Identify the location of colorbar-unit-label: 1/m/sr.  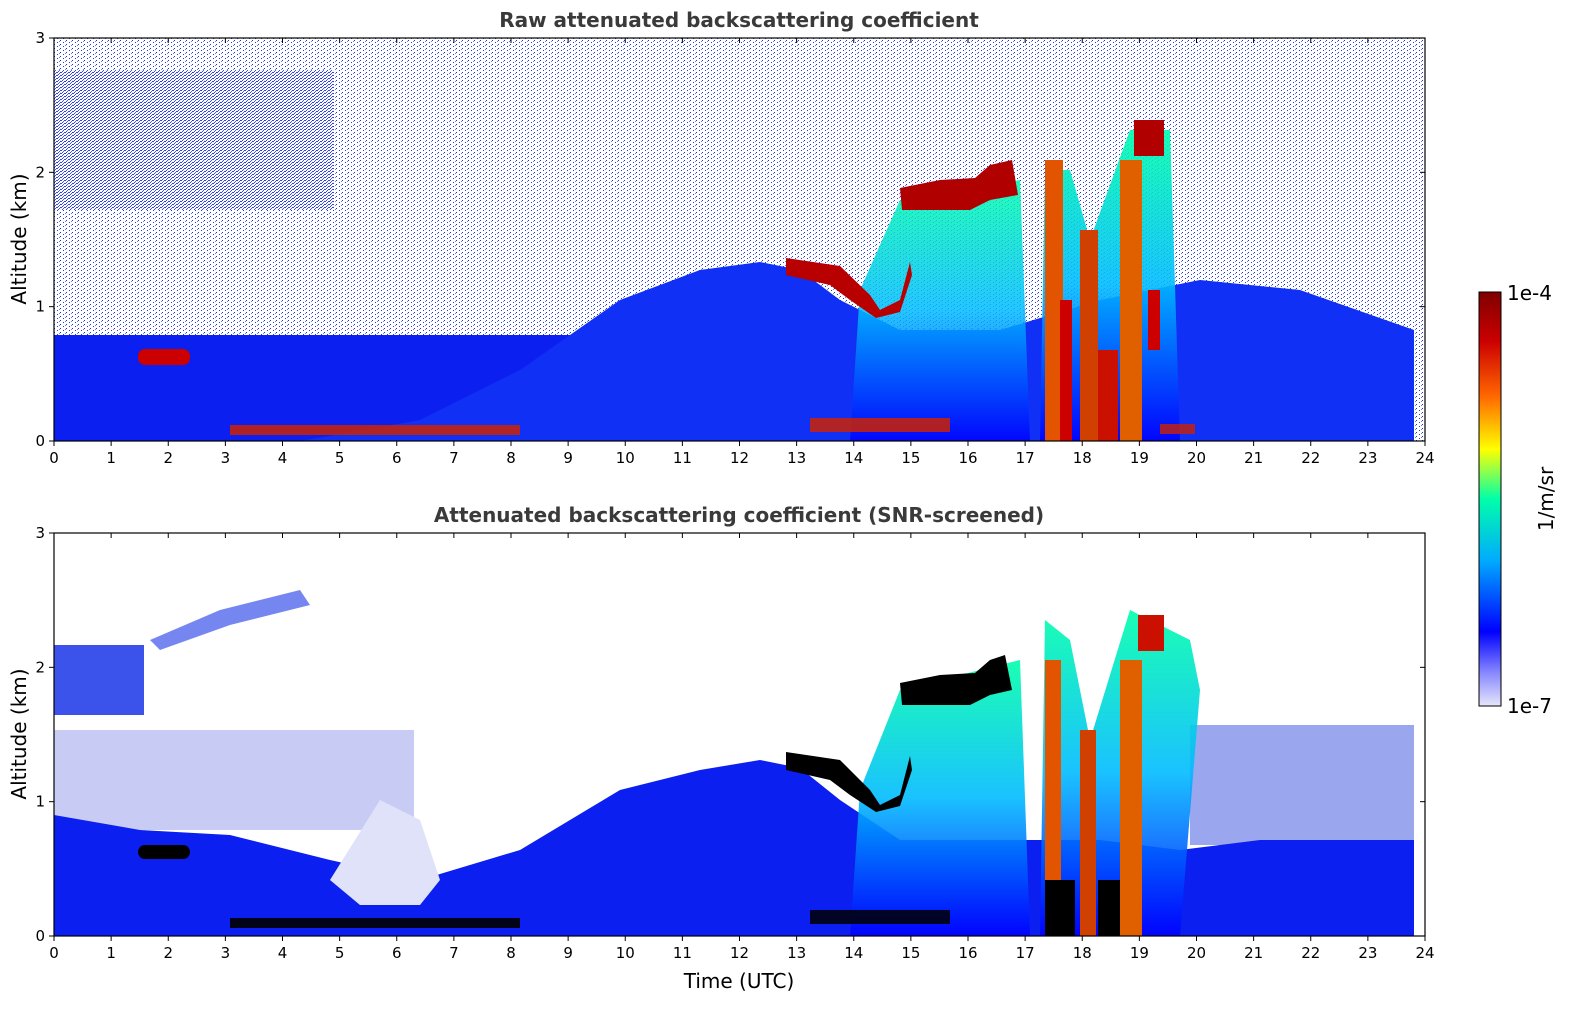
(1546, 498).